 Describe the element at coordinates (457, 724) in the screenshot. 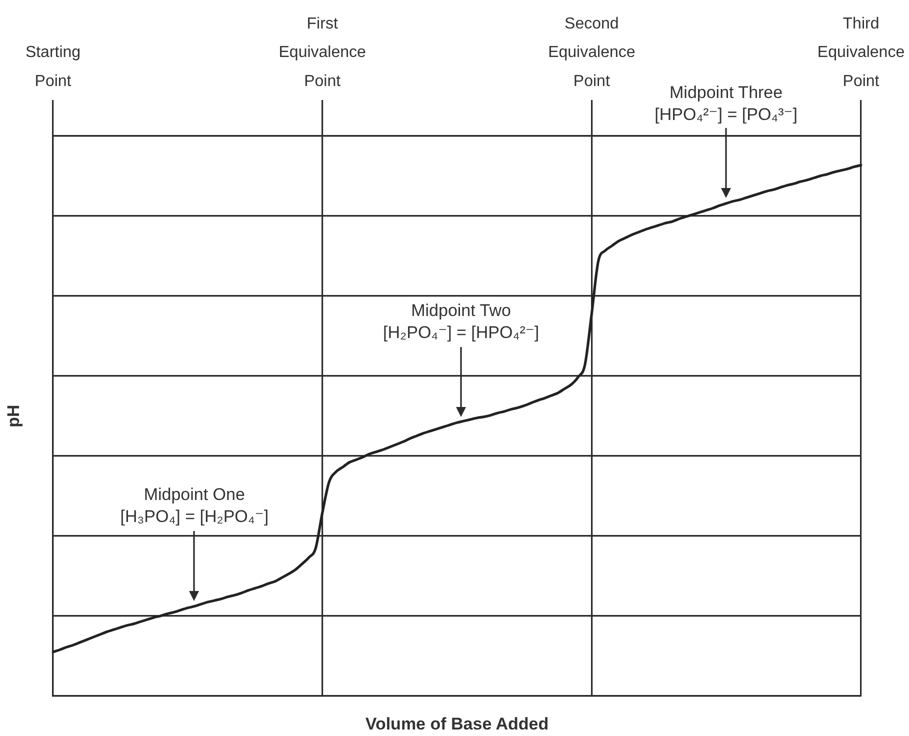

I see `x-axis-title: Volume of Base Added` at that location.